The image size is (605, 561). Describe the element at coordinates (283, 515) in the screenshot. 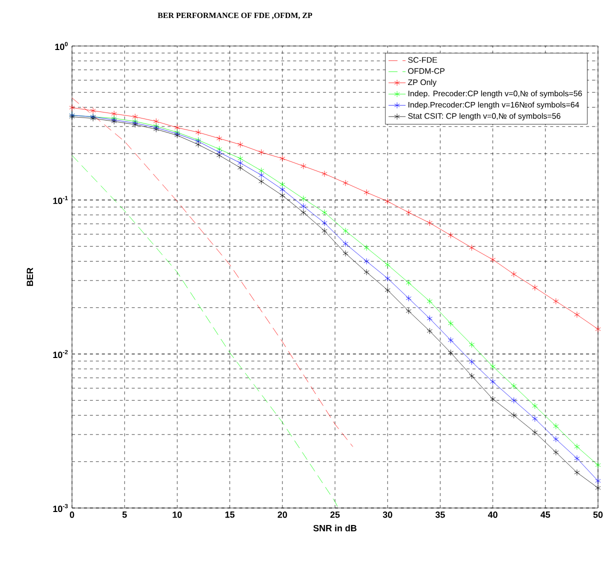

I see `x-tick-label: 20` at that location.